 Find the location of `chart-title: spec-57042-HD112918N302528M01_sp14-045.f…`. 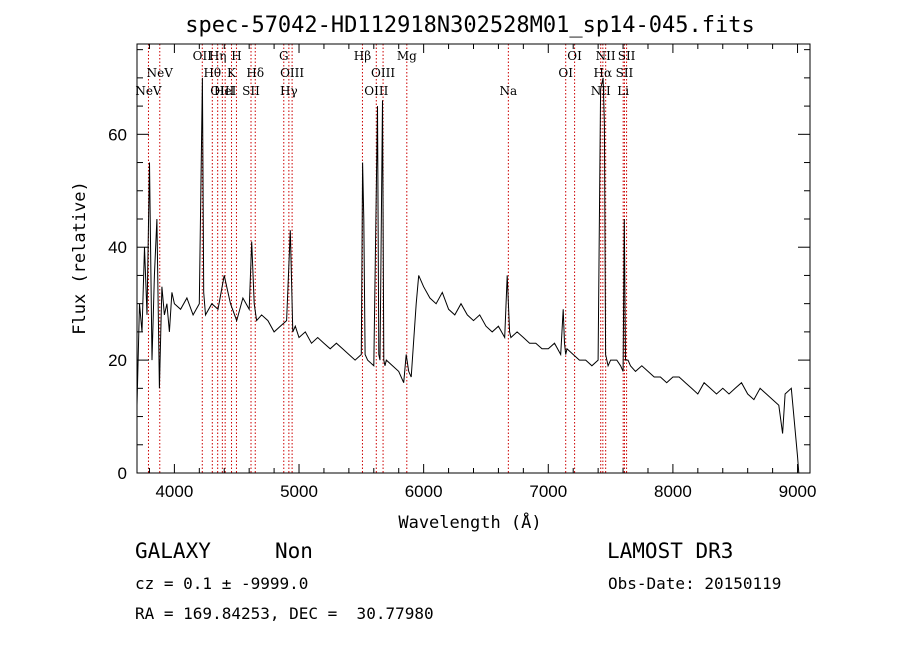

chart-title: spec-57042-HD112918N302528M01_sp14-045.f… is located at coordinates (470, 25).